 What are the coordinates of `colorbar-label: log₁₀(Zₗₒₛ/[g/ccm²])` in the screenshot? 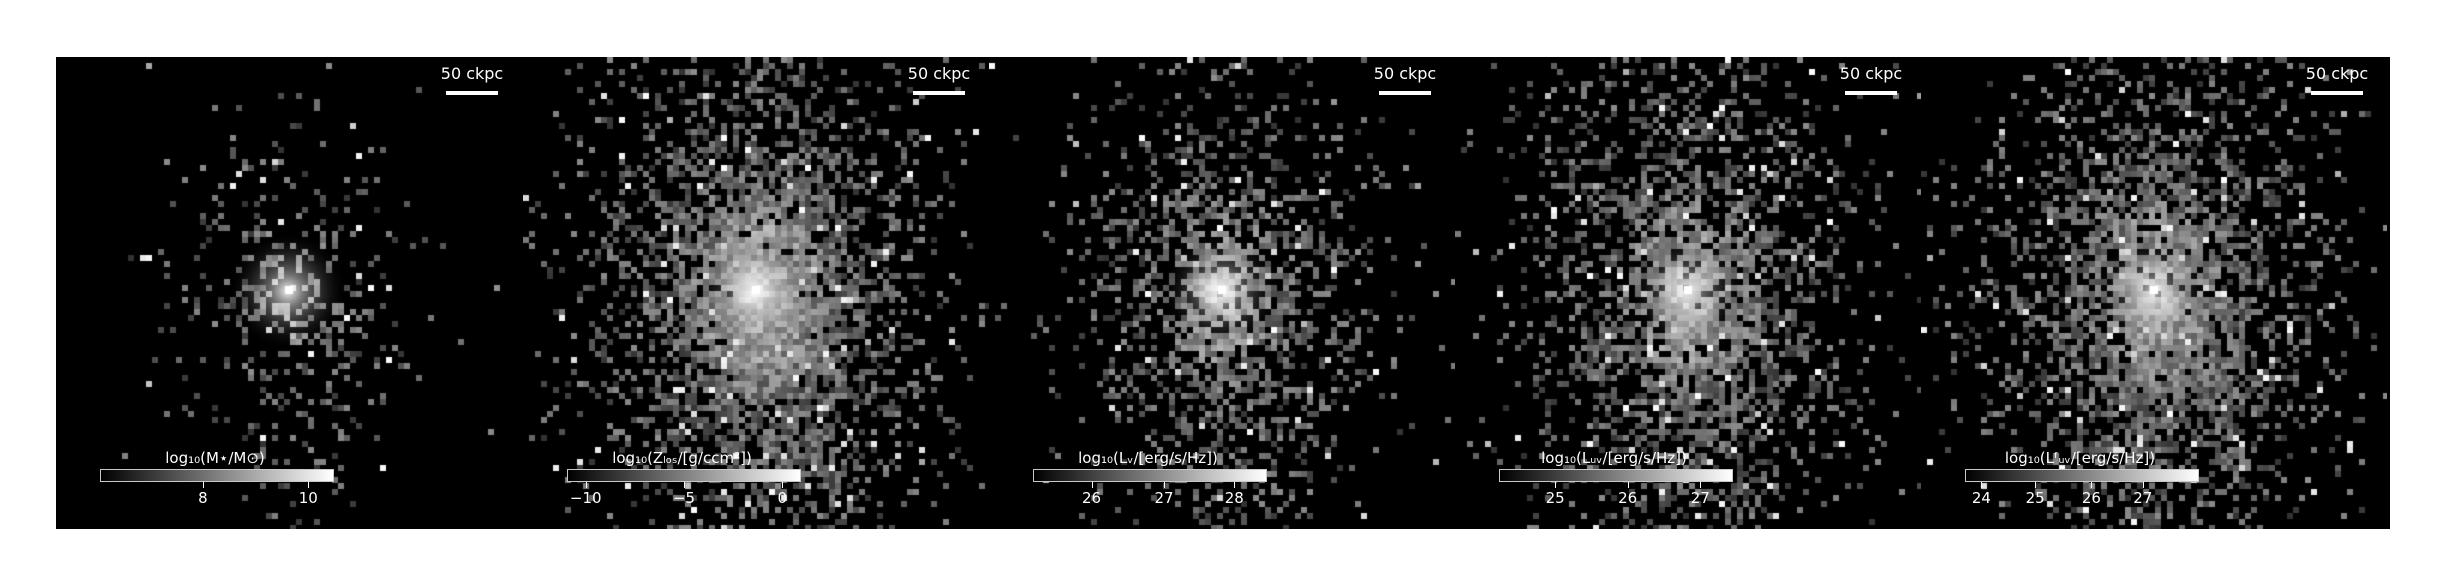 It's located at (682, 458).